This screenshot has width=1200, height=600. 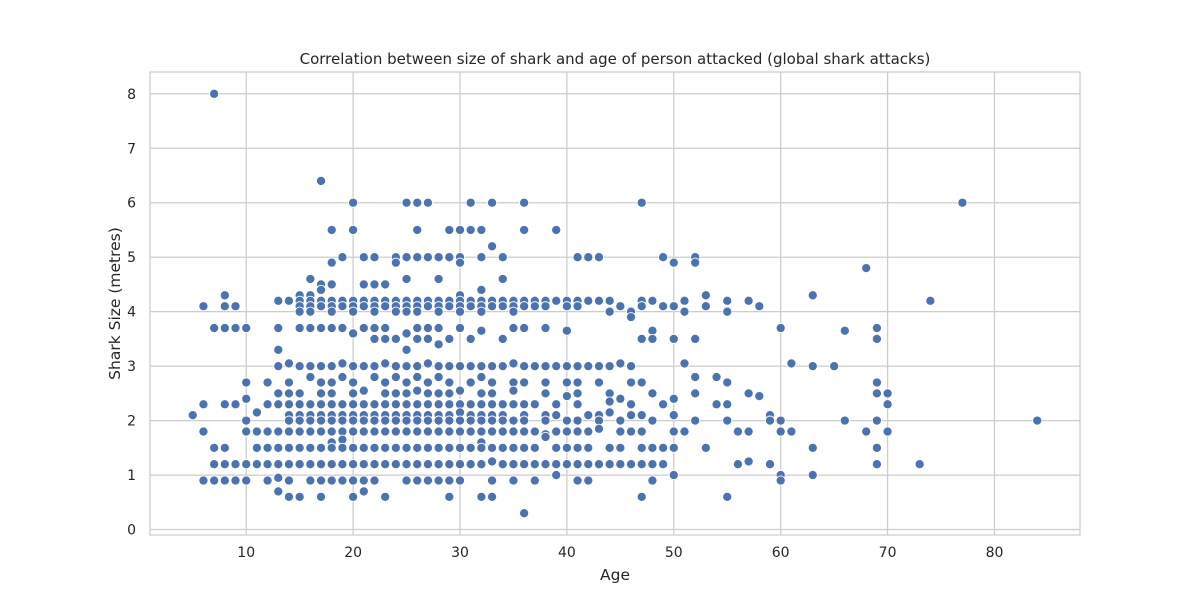 What do you see at coordinates (353, 553) in the screenshot?
I see `x-tick-label: 20` at bounding box center [353, 553].